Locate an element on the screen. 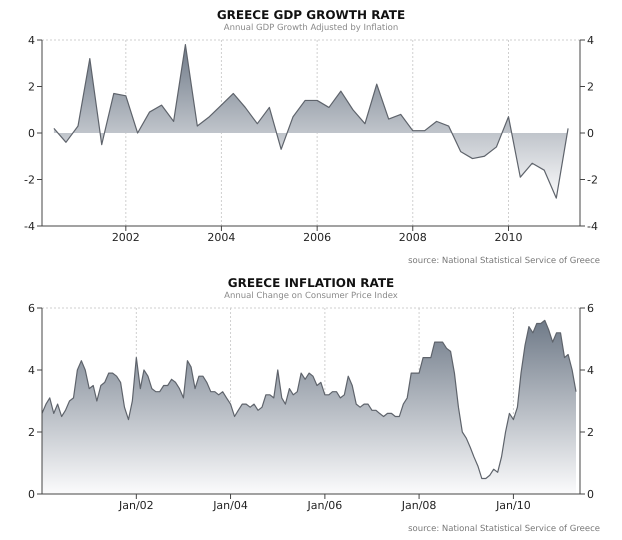  y-tick-label: 6 is located at coordinates (31, 308).